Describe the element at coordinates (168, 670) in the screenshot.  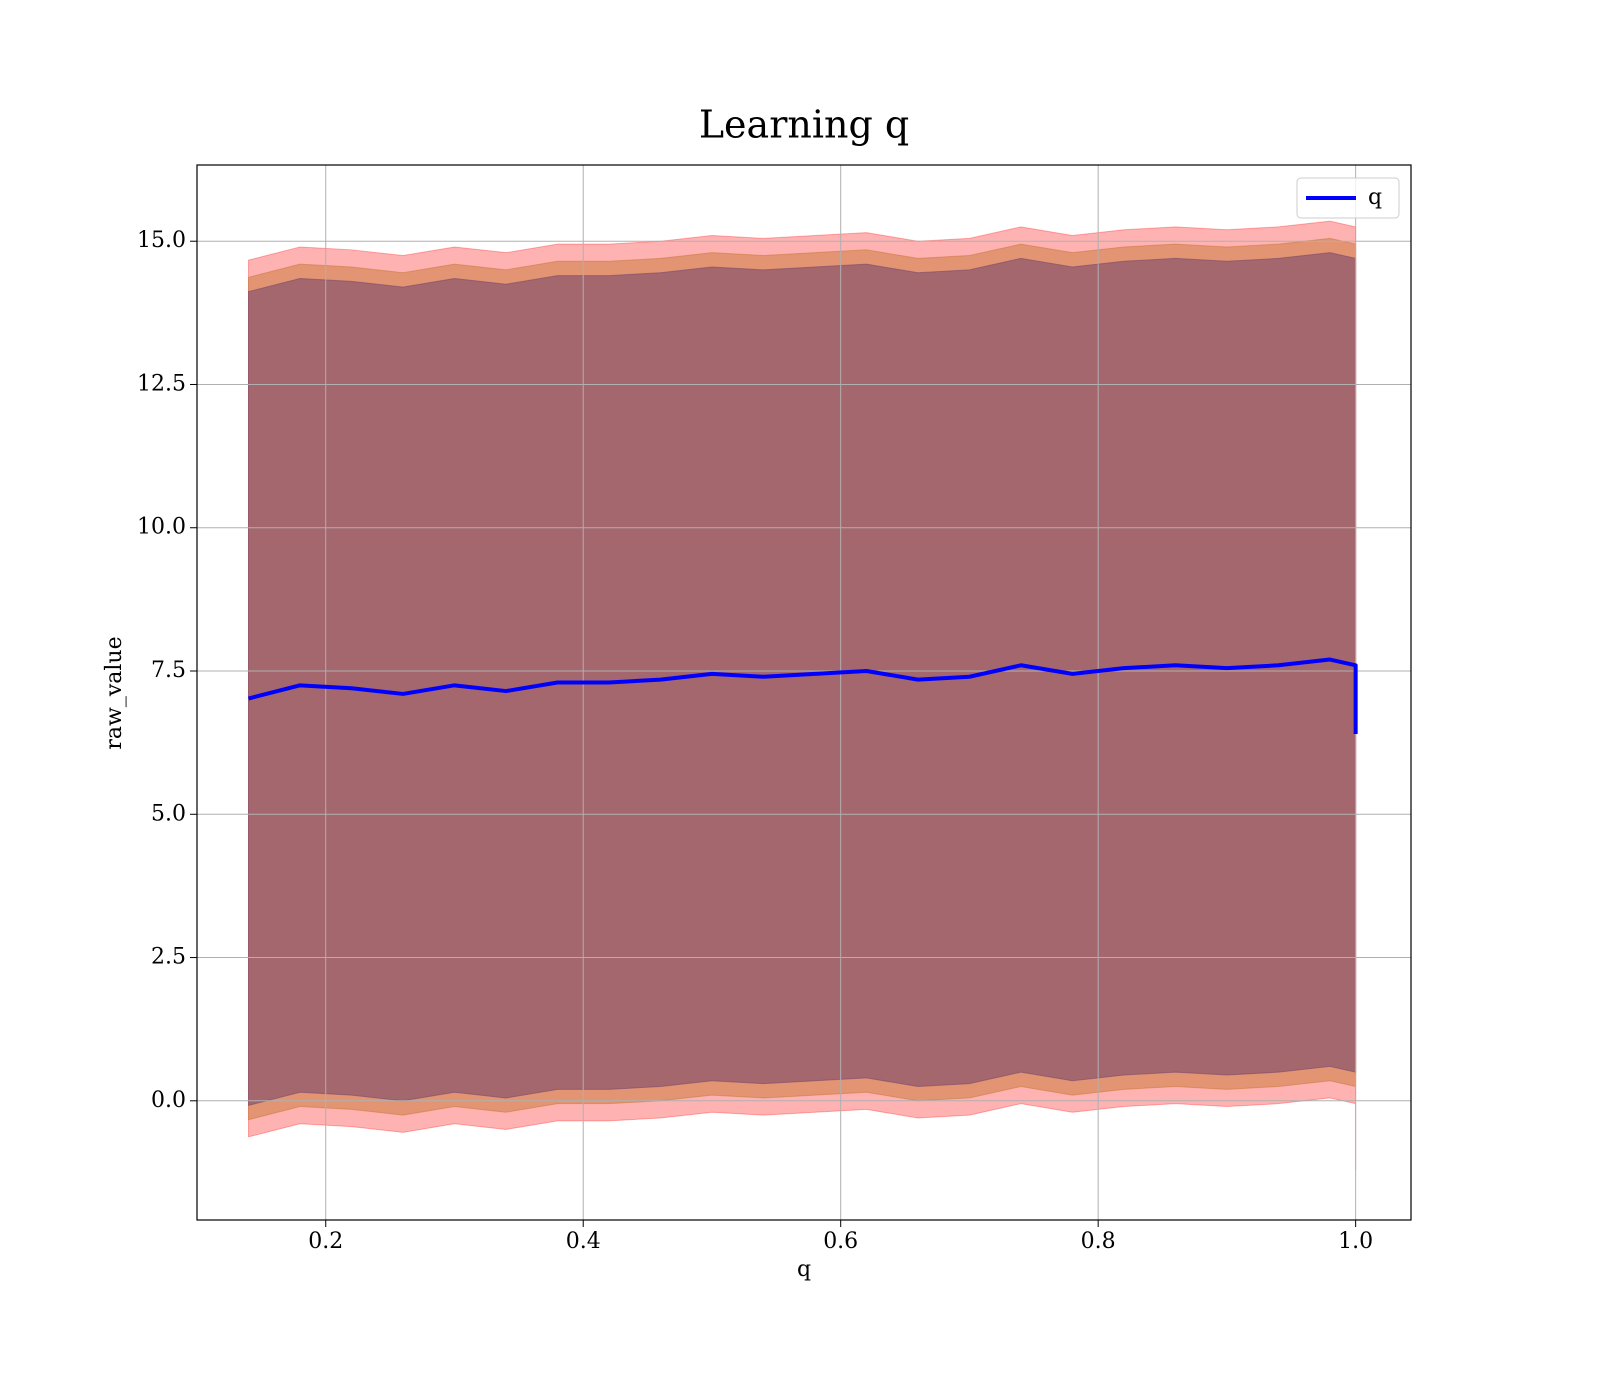
I see `y-tick-label: 7.5` at that location.